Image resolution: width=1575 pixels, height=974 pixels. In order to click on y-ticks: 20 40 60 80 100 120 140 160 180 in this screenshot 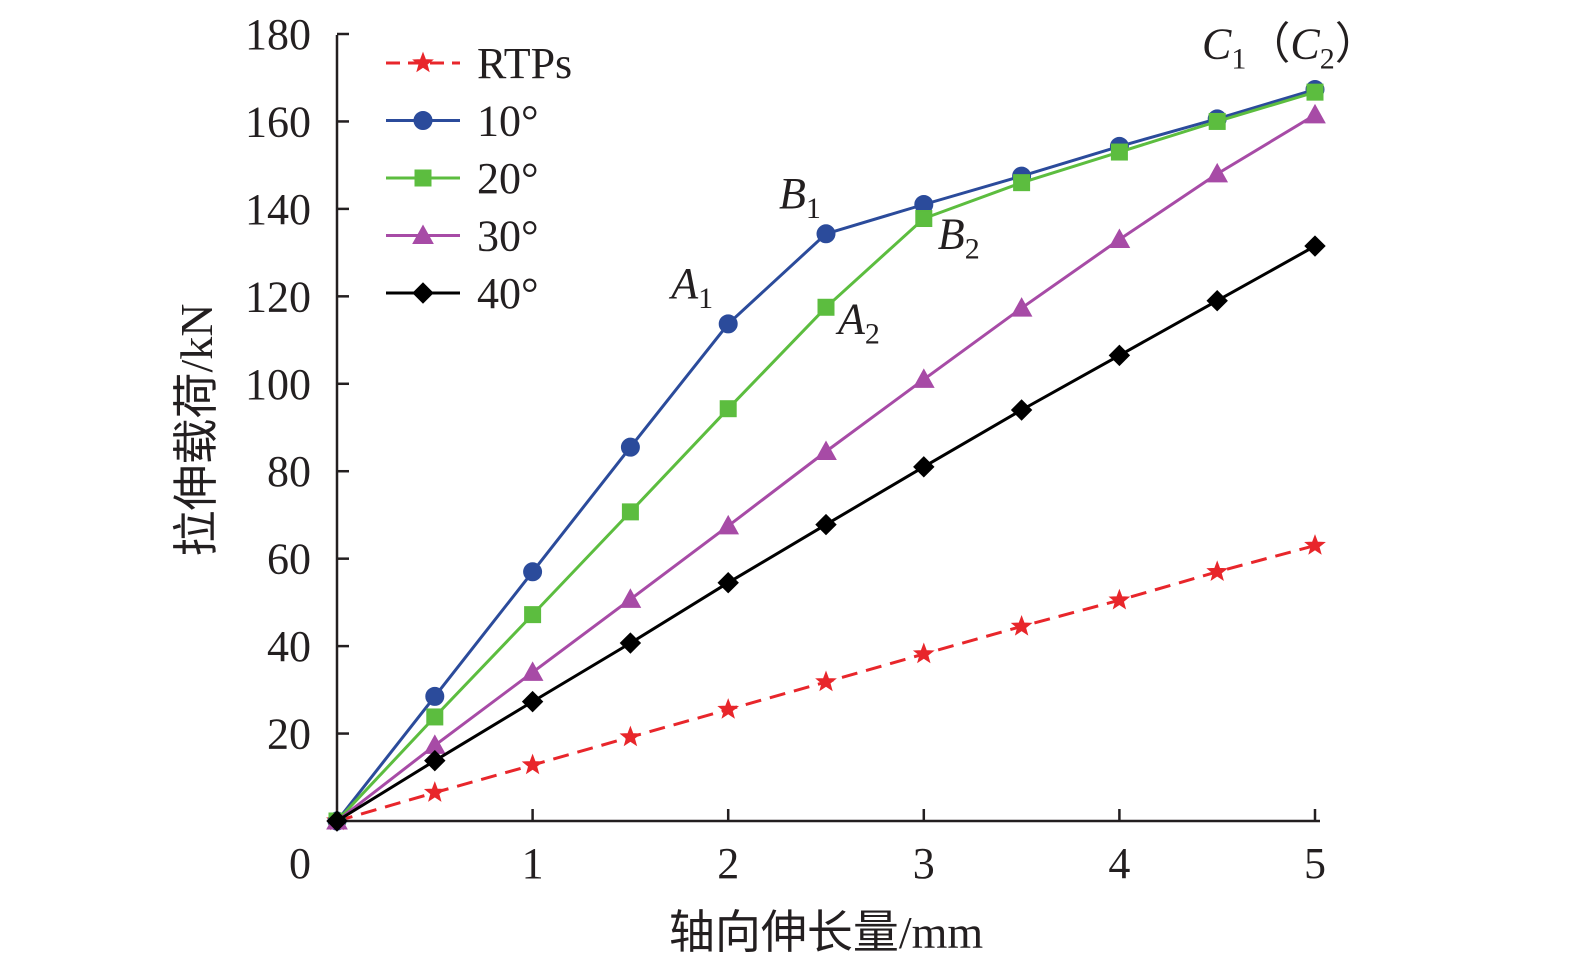, I will do `click(297, 384)`.